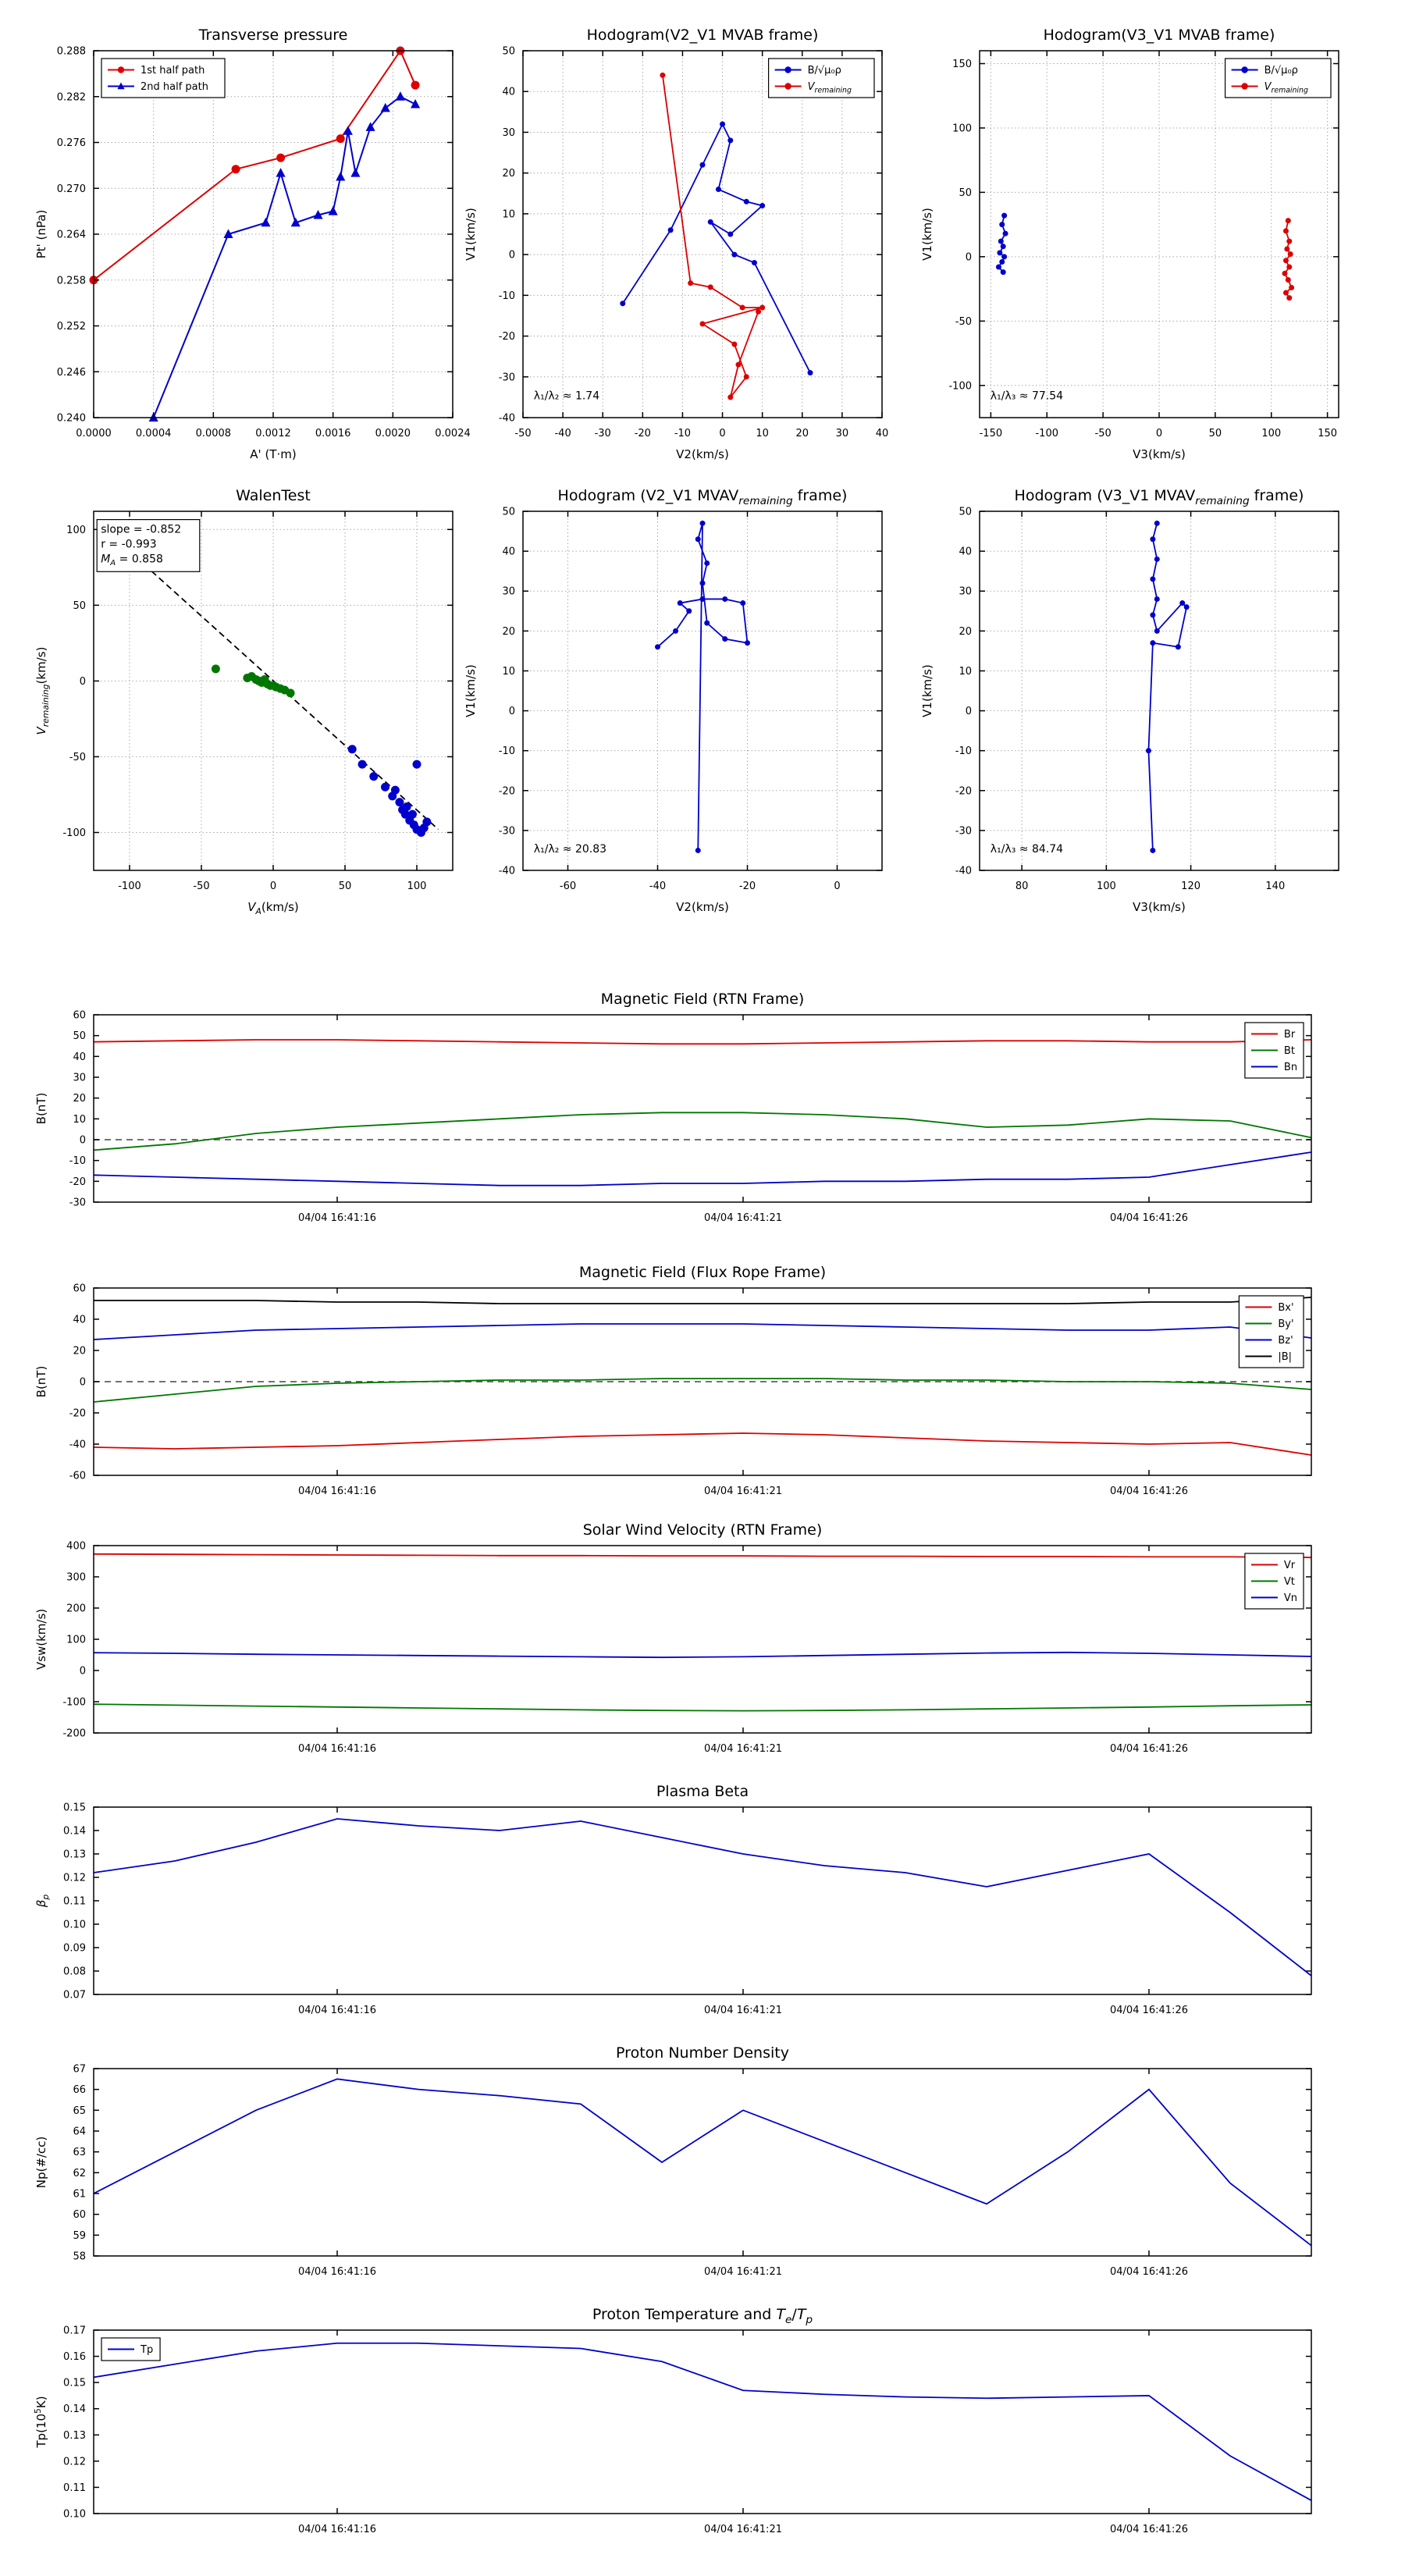  I want to click on svg-text: 200, so click(76, 1609).